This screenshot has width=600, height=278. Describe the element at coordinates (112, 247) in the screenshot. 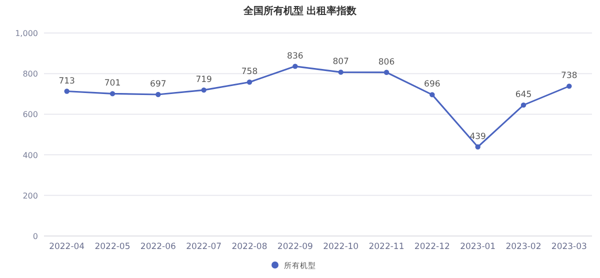

I see `x-tick-label: 2022-05` at that location.